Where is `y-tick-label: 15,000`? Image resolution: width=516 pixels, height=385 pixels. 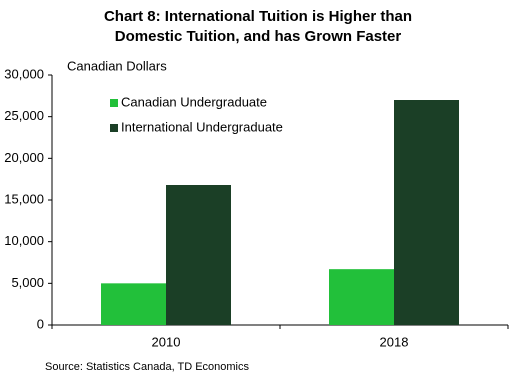 y-tick-label: 15,000 is located at coordinates (24, 198).